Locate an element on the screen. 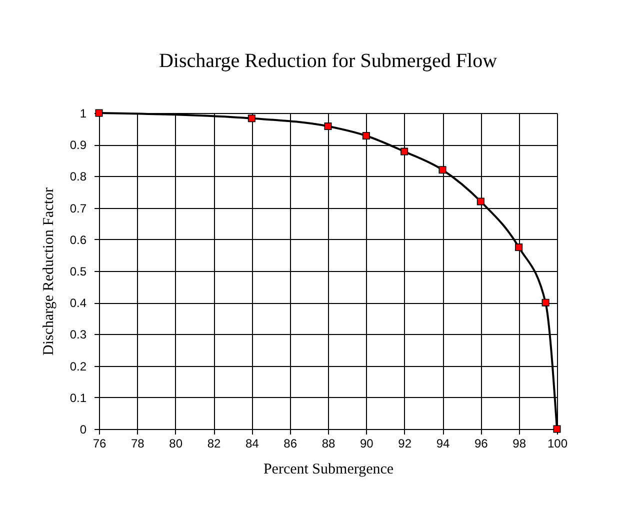  x-tick-label: 80 is located at coordinates (176, 443).